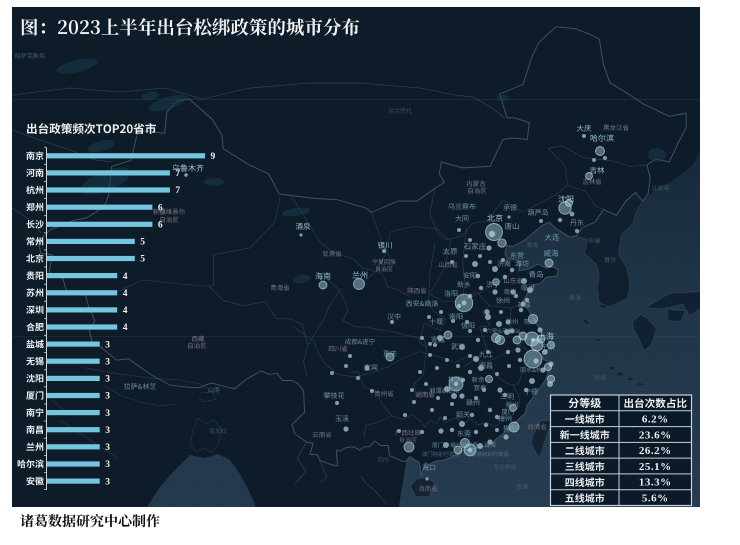 Image resolution: width=740 pixels, height=545 pixels. Describe the element at coordinates (655, 483) in the screenshot. I see `svg-text: 13.3%` at that location.